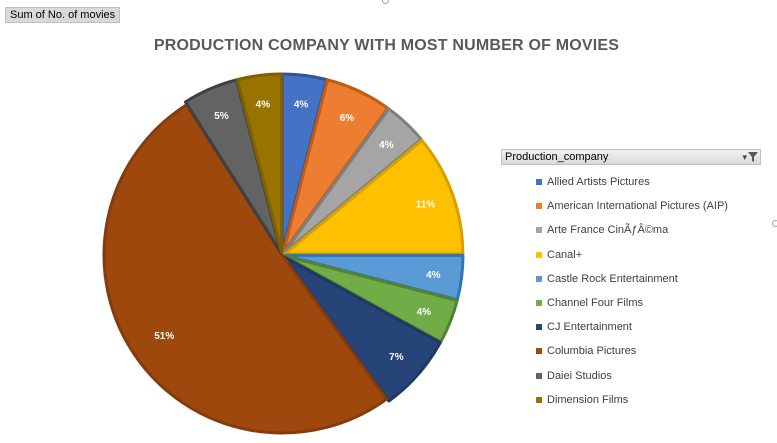 This screenshot has height=443, width=777. Describe the element at coordinates (592, 351) in the screenshot. I see `legend-label: Columbia Pictures` at that location.